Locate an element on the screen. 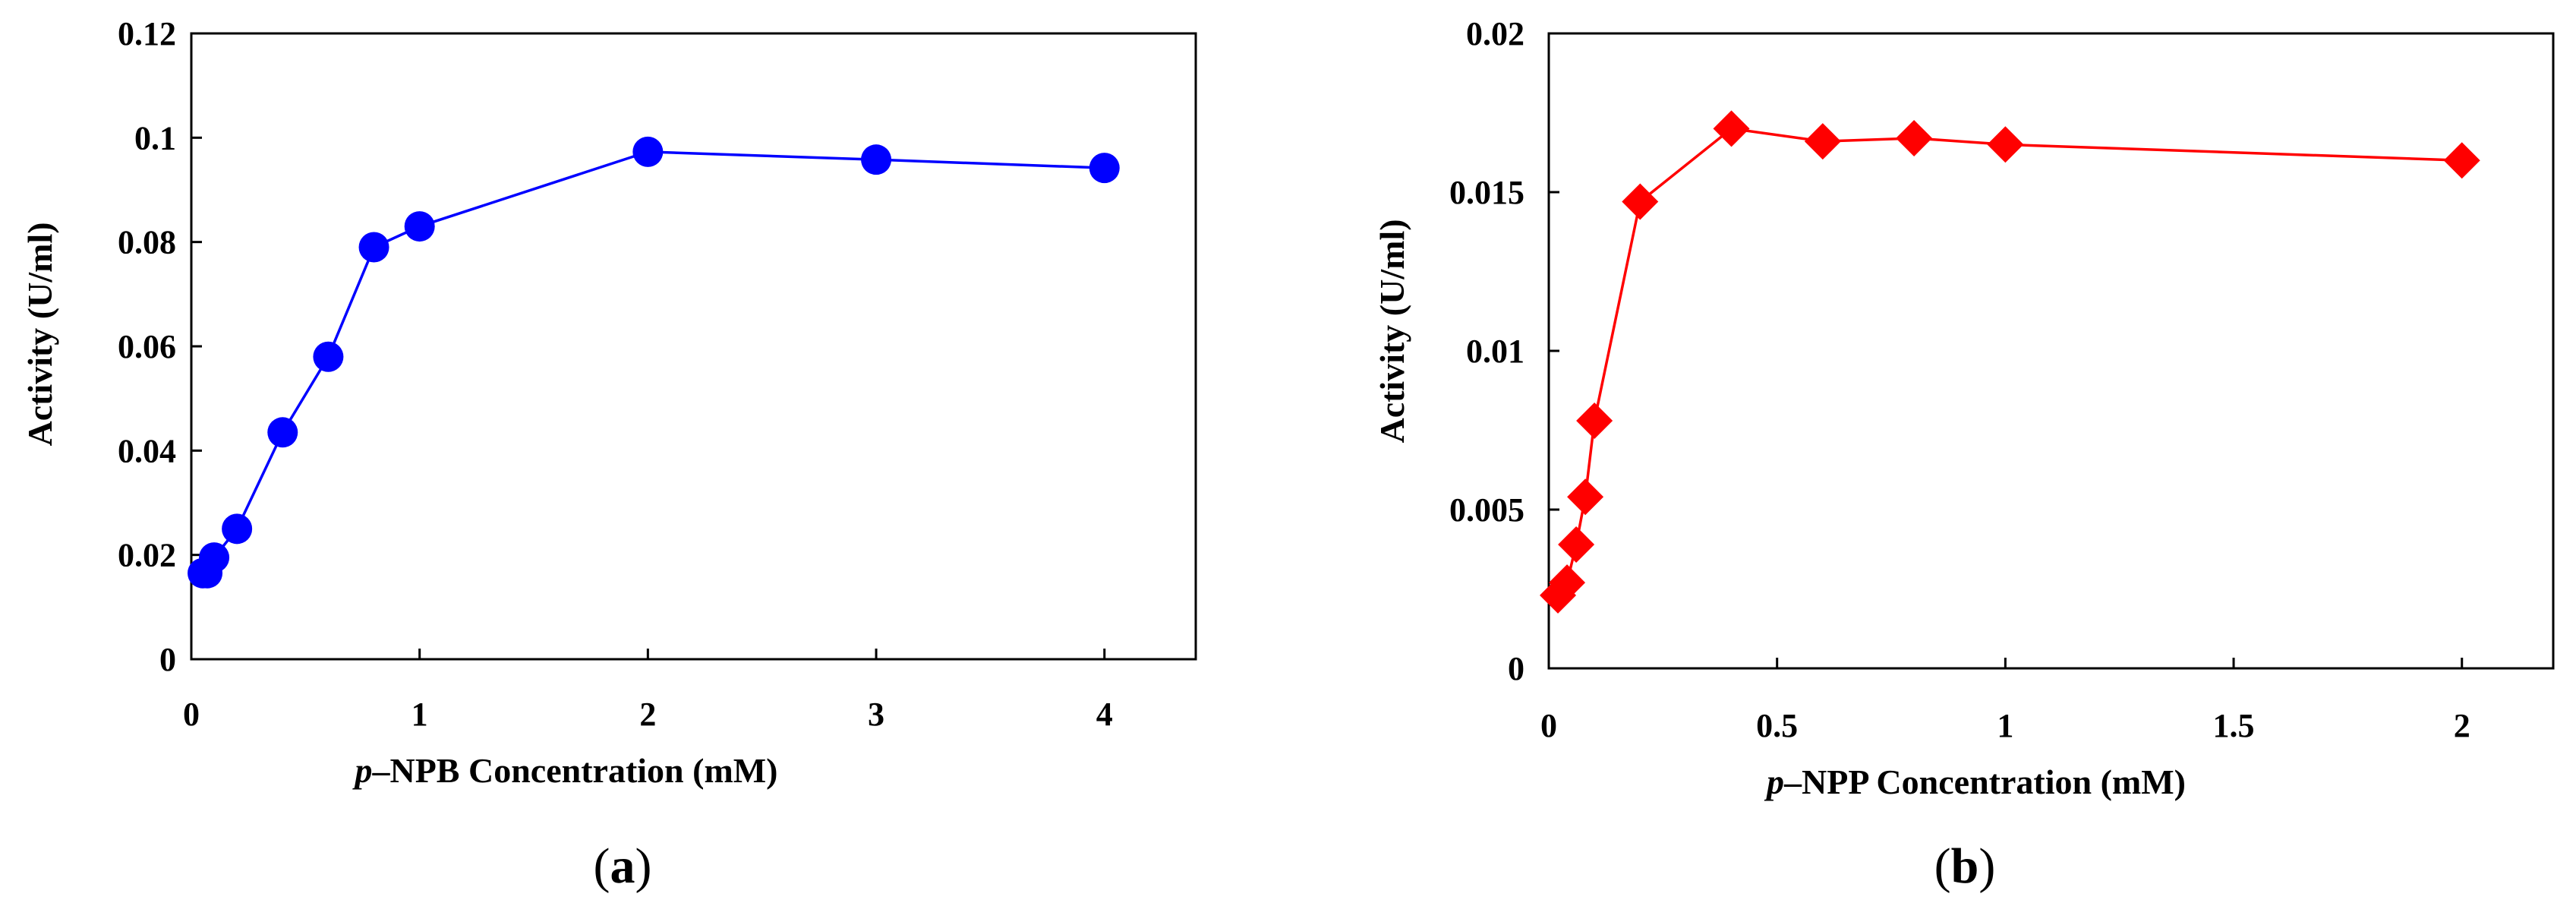  y-tick-label: 0.015 is located at coordinates (1486, 192).